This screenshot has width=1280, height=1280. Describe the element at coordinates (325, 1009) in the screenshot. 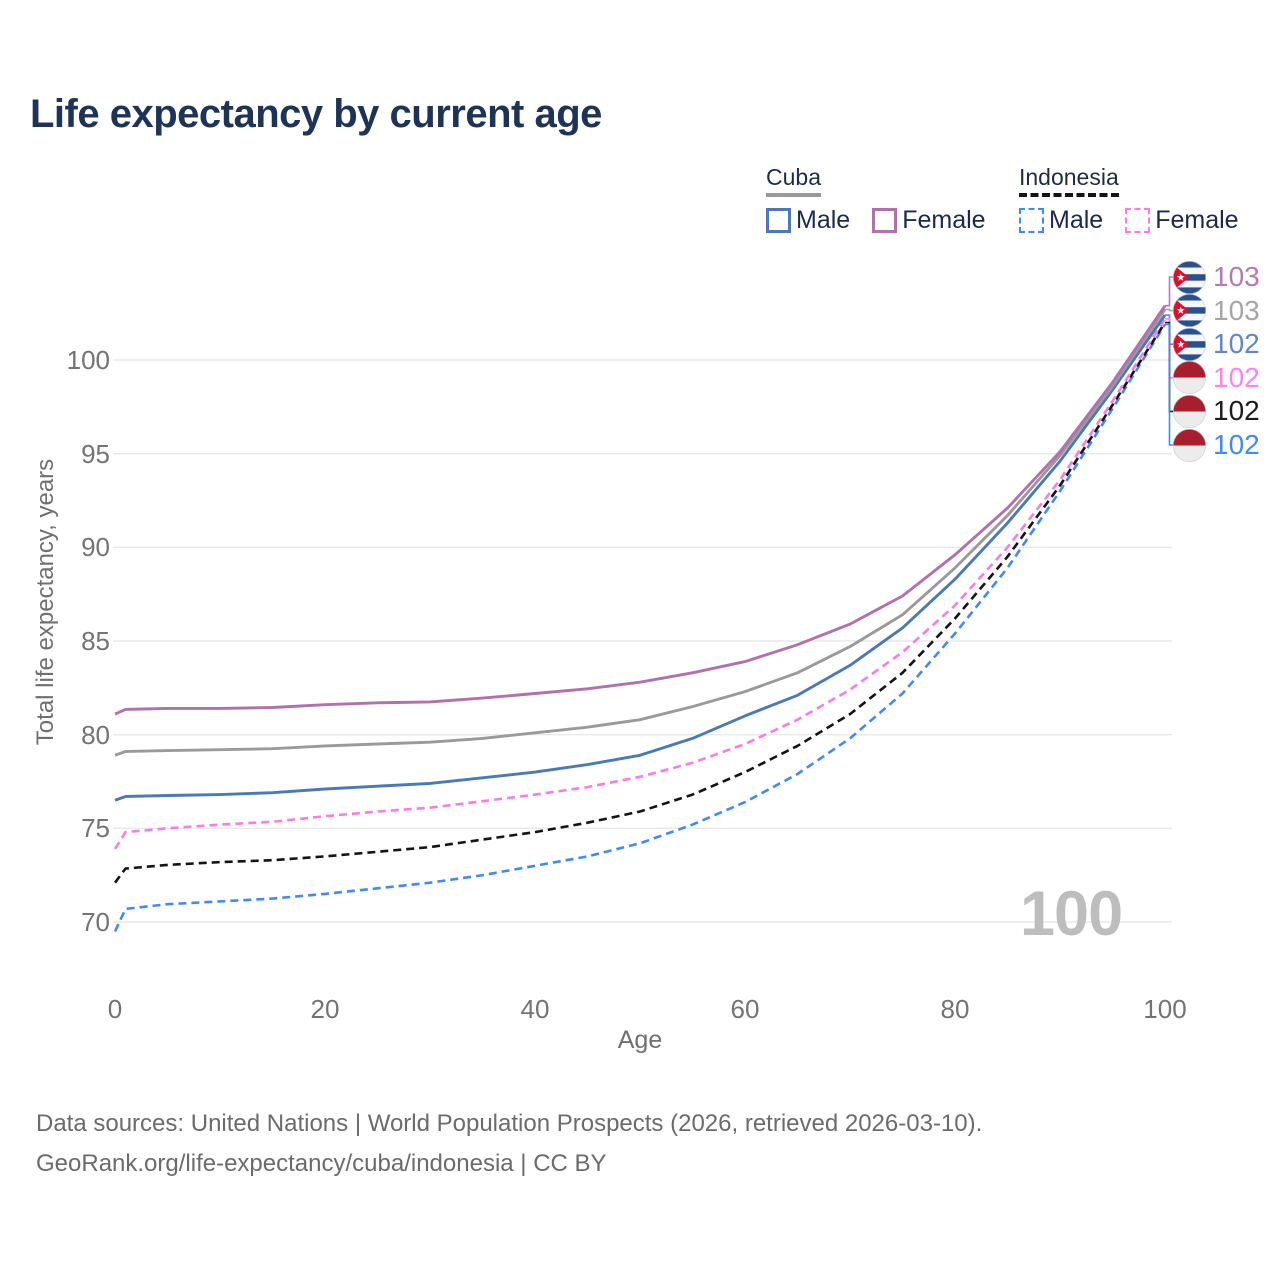

I see `x-tick-label-20: 20` at that location.